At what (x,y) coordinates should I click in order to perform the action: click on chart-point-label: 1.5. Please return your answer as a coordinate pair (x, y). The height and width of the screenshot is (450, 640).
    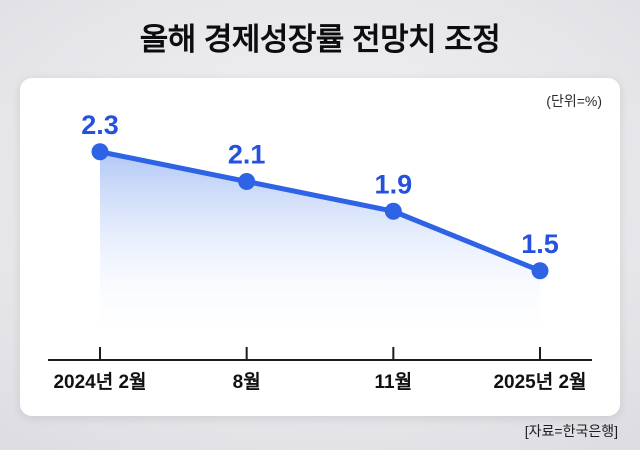
    Looking at the image, I should click on (540, 244).